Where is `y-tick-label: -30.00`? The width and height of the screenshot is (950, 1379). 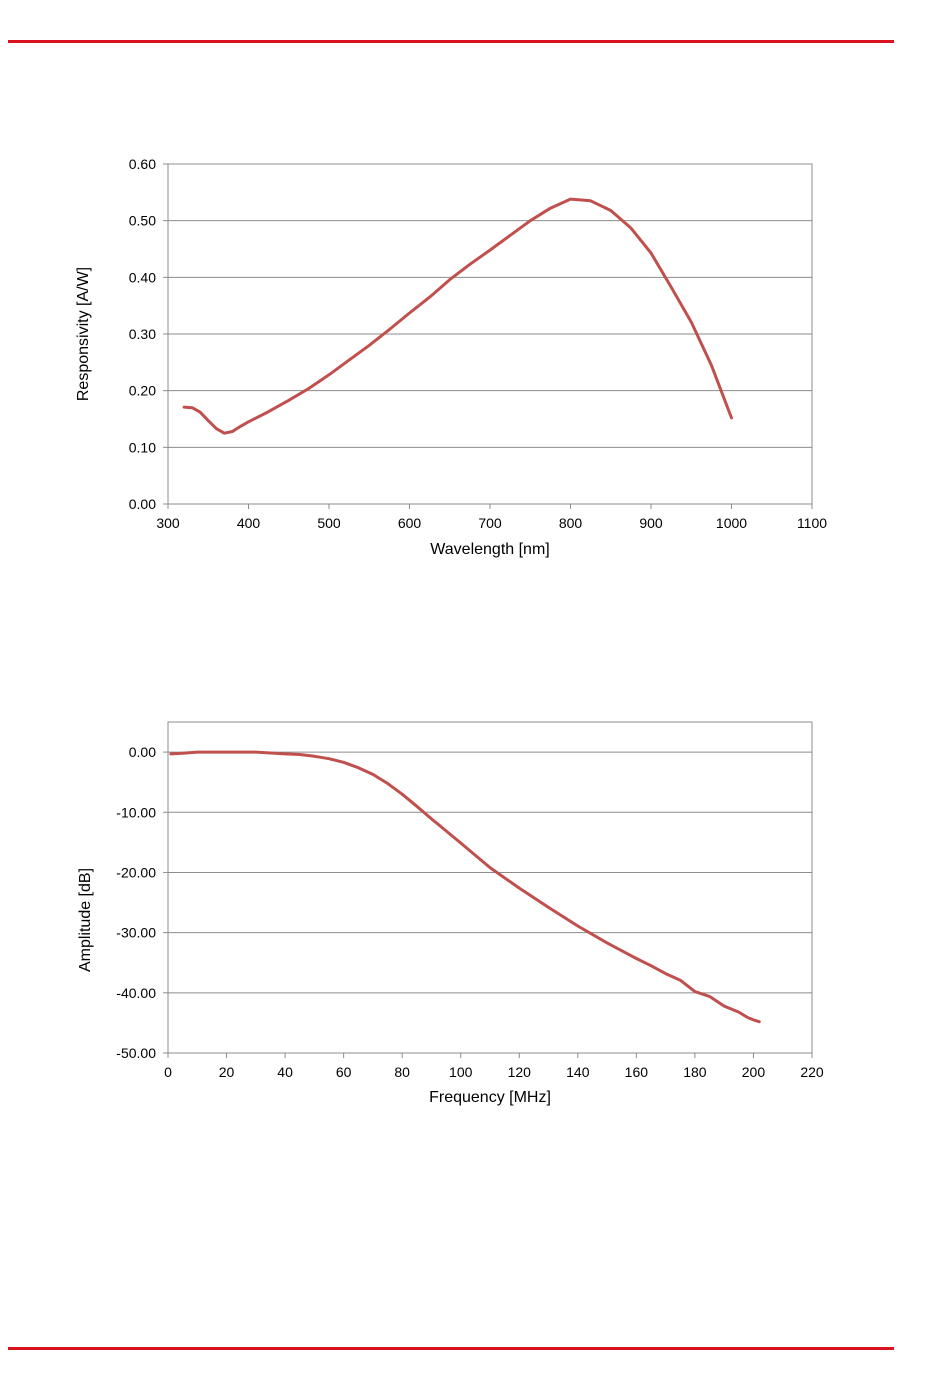 y-tick-label: -30.00 is located at coordinates (136, 933).